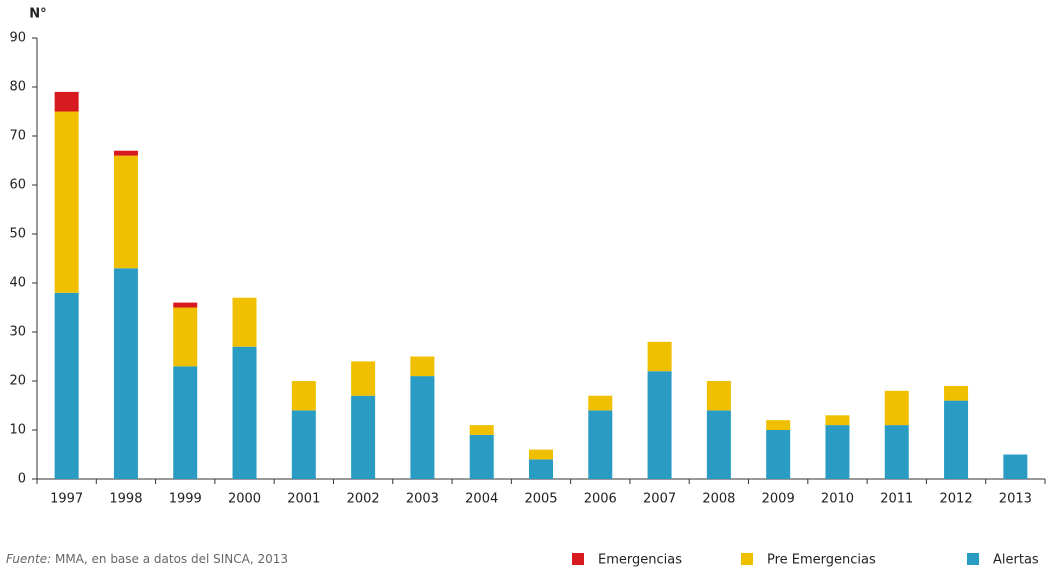 The image size is (1059, 574). Describe the element at coordinates (37, 14) in the screenshot. I see `y-axis-label: N°` at that location.